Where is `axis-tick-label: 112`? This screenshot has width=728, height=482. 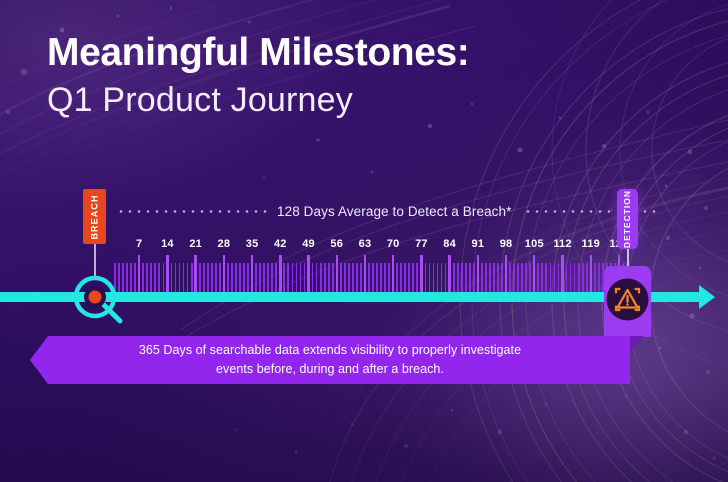
axis-tick-label: 112 is located at coordinates (562, 244).